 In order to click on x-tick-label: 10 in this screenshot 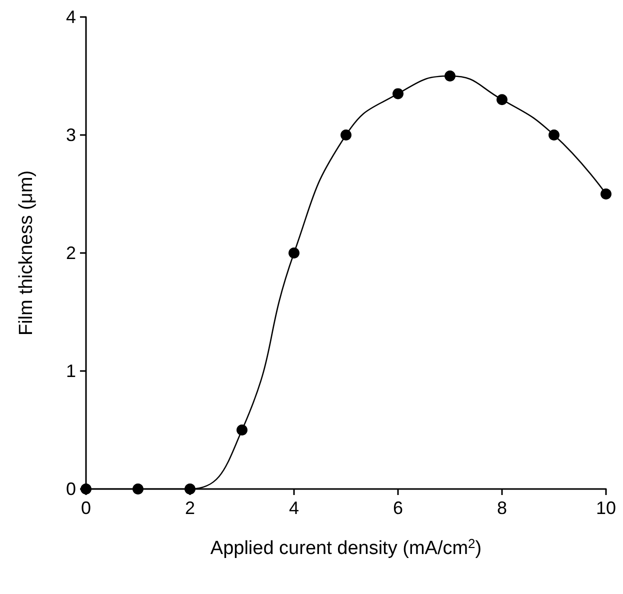, I will do `click(606, 508)`.